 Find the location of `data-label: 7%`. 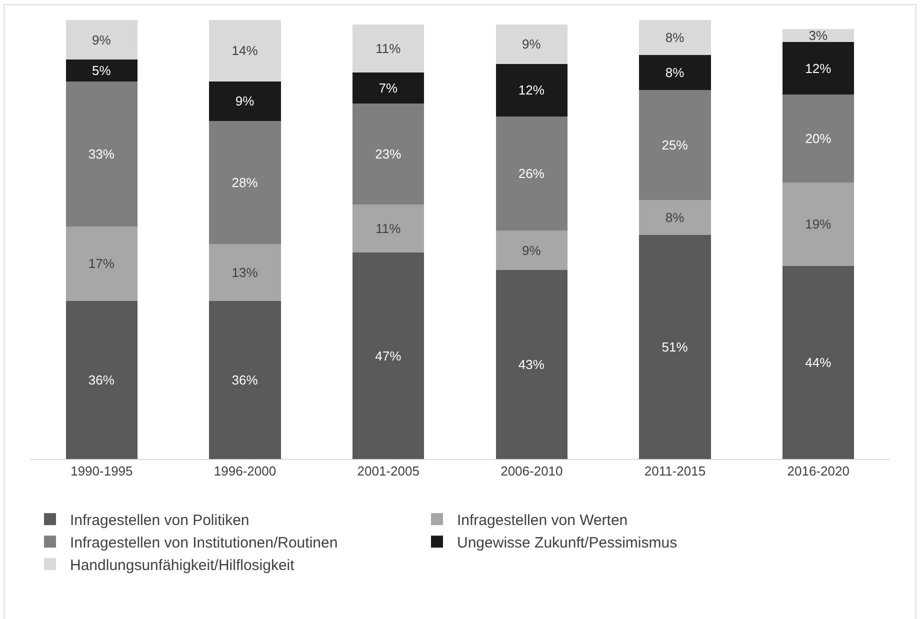

data-label: 7% is located at coordinates (388, 88).